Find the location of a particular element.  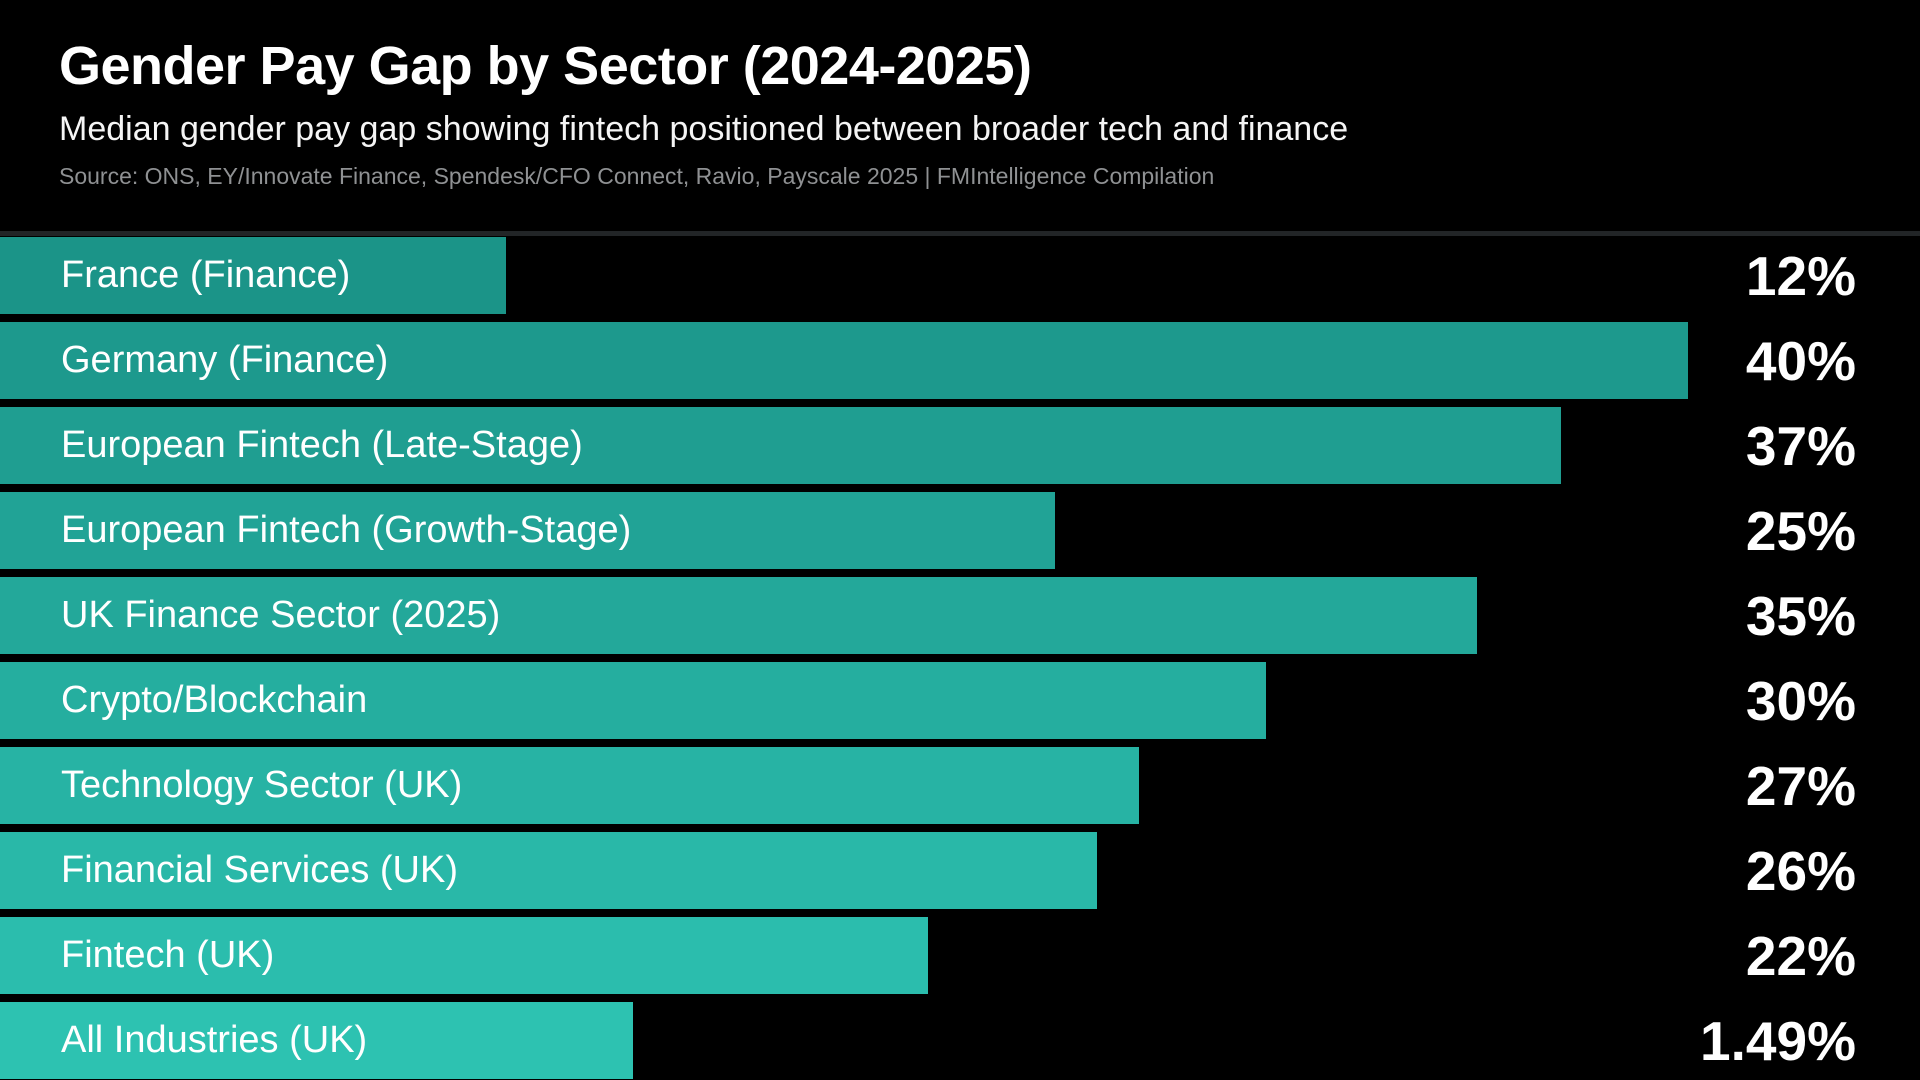

bar-row: Crypto/Blockchain 30% is located at coordinates (960, 700).